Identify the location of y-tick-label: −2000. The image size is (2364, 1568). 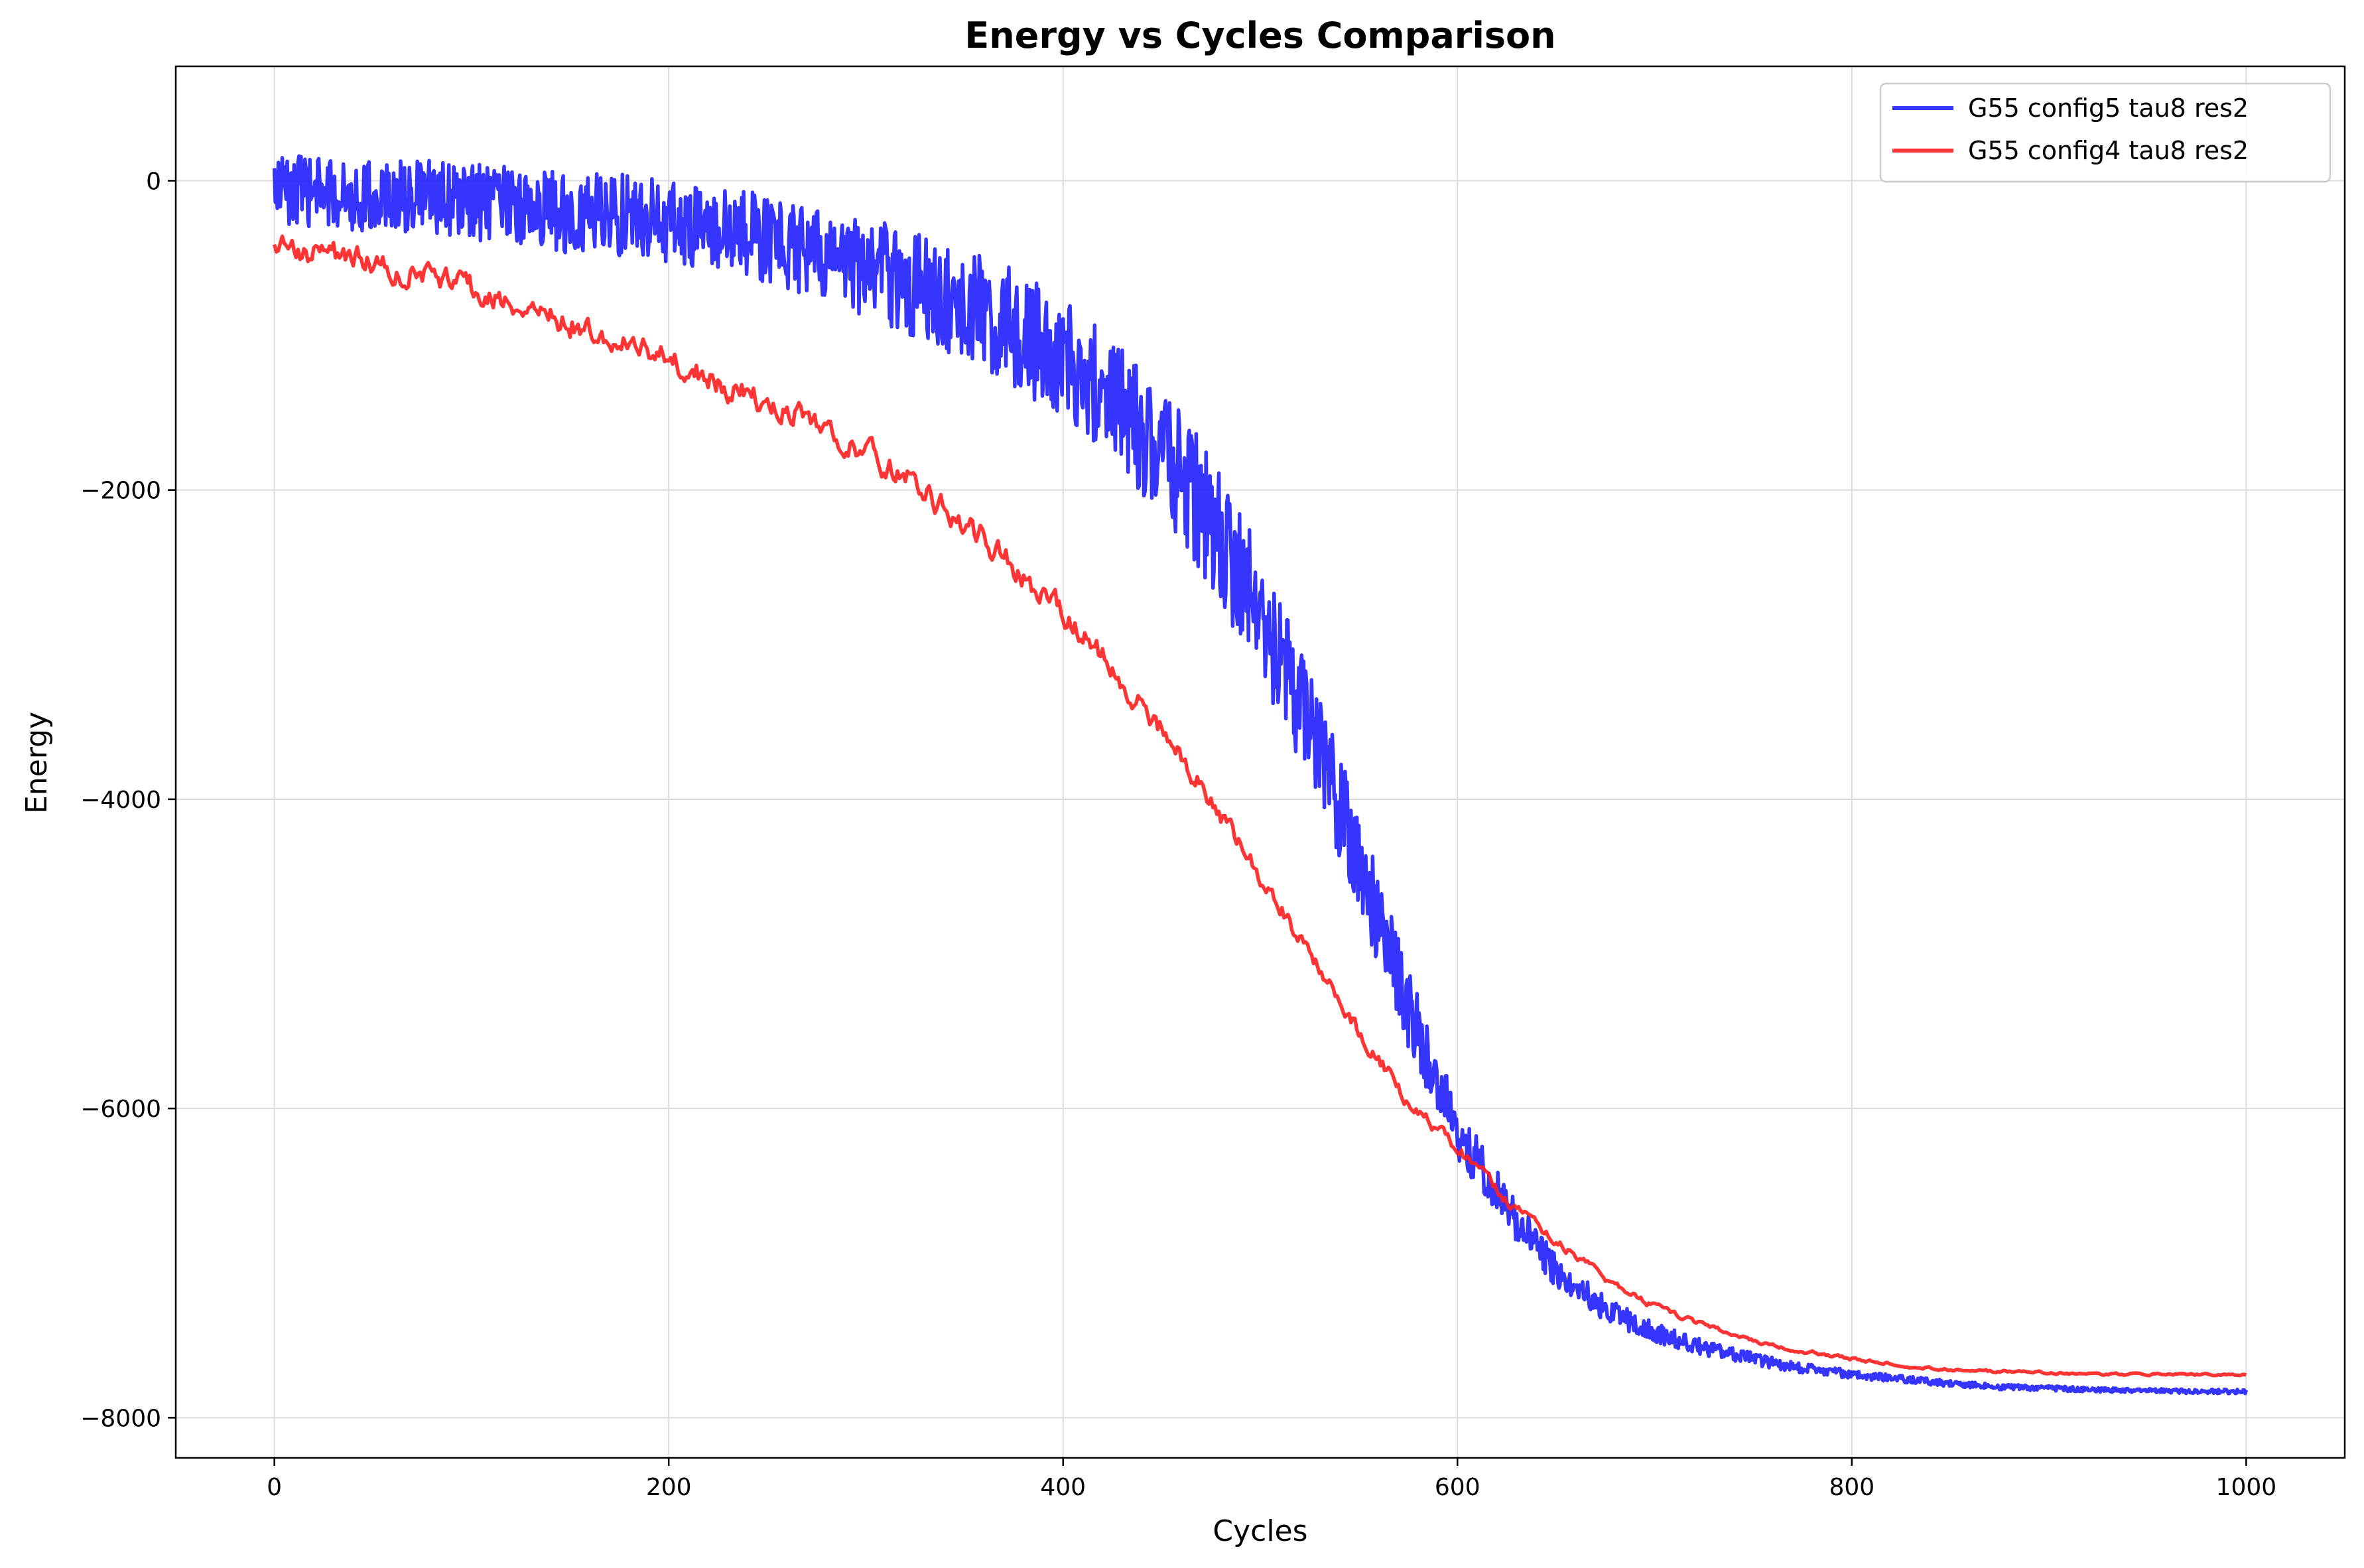
(120, 491).